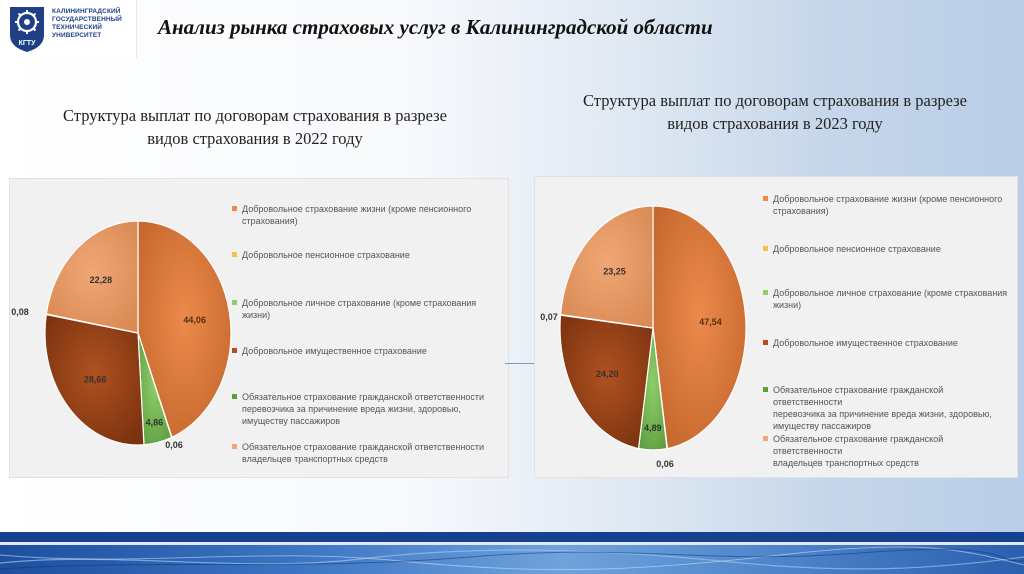  I want to click on pie-chart-2023: 47,54 0,06 4,89 24,20 0,07 23,25, so click(643, 337).